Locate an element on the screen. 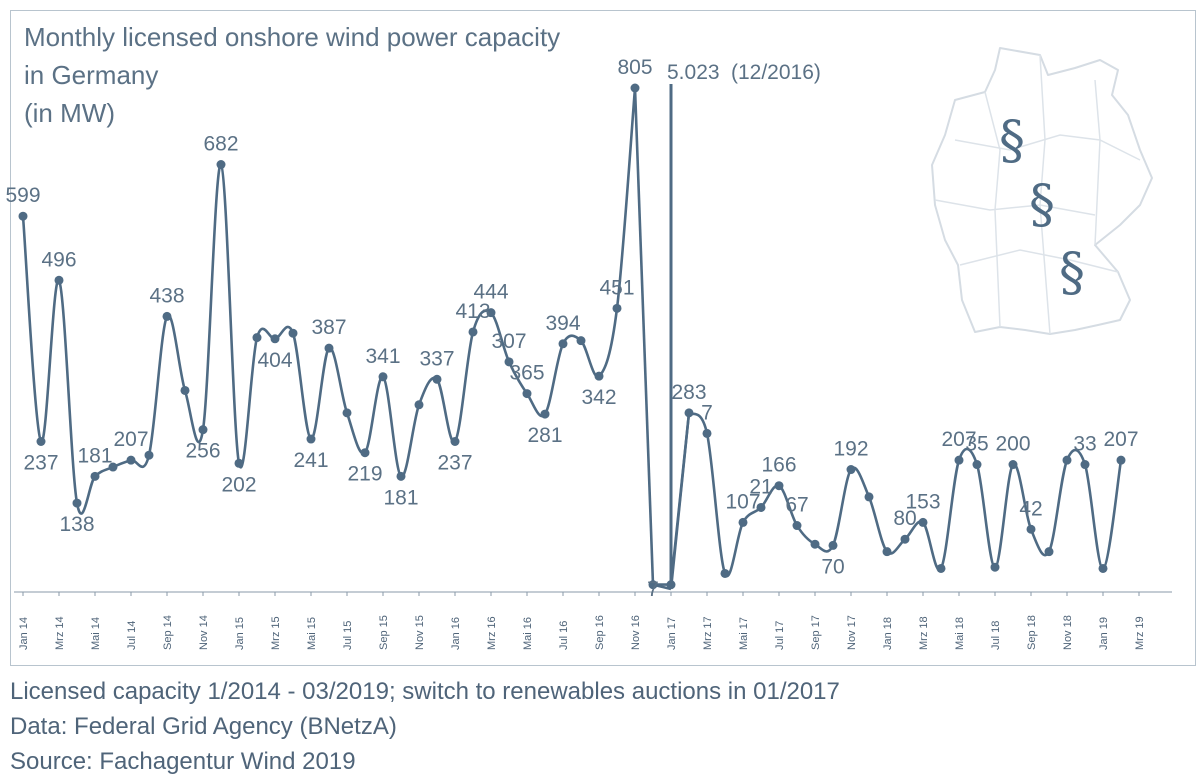  data-label: 342 is located at coordinates (598, 397).